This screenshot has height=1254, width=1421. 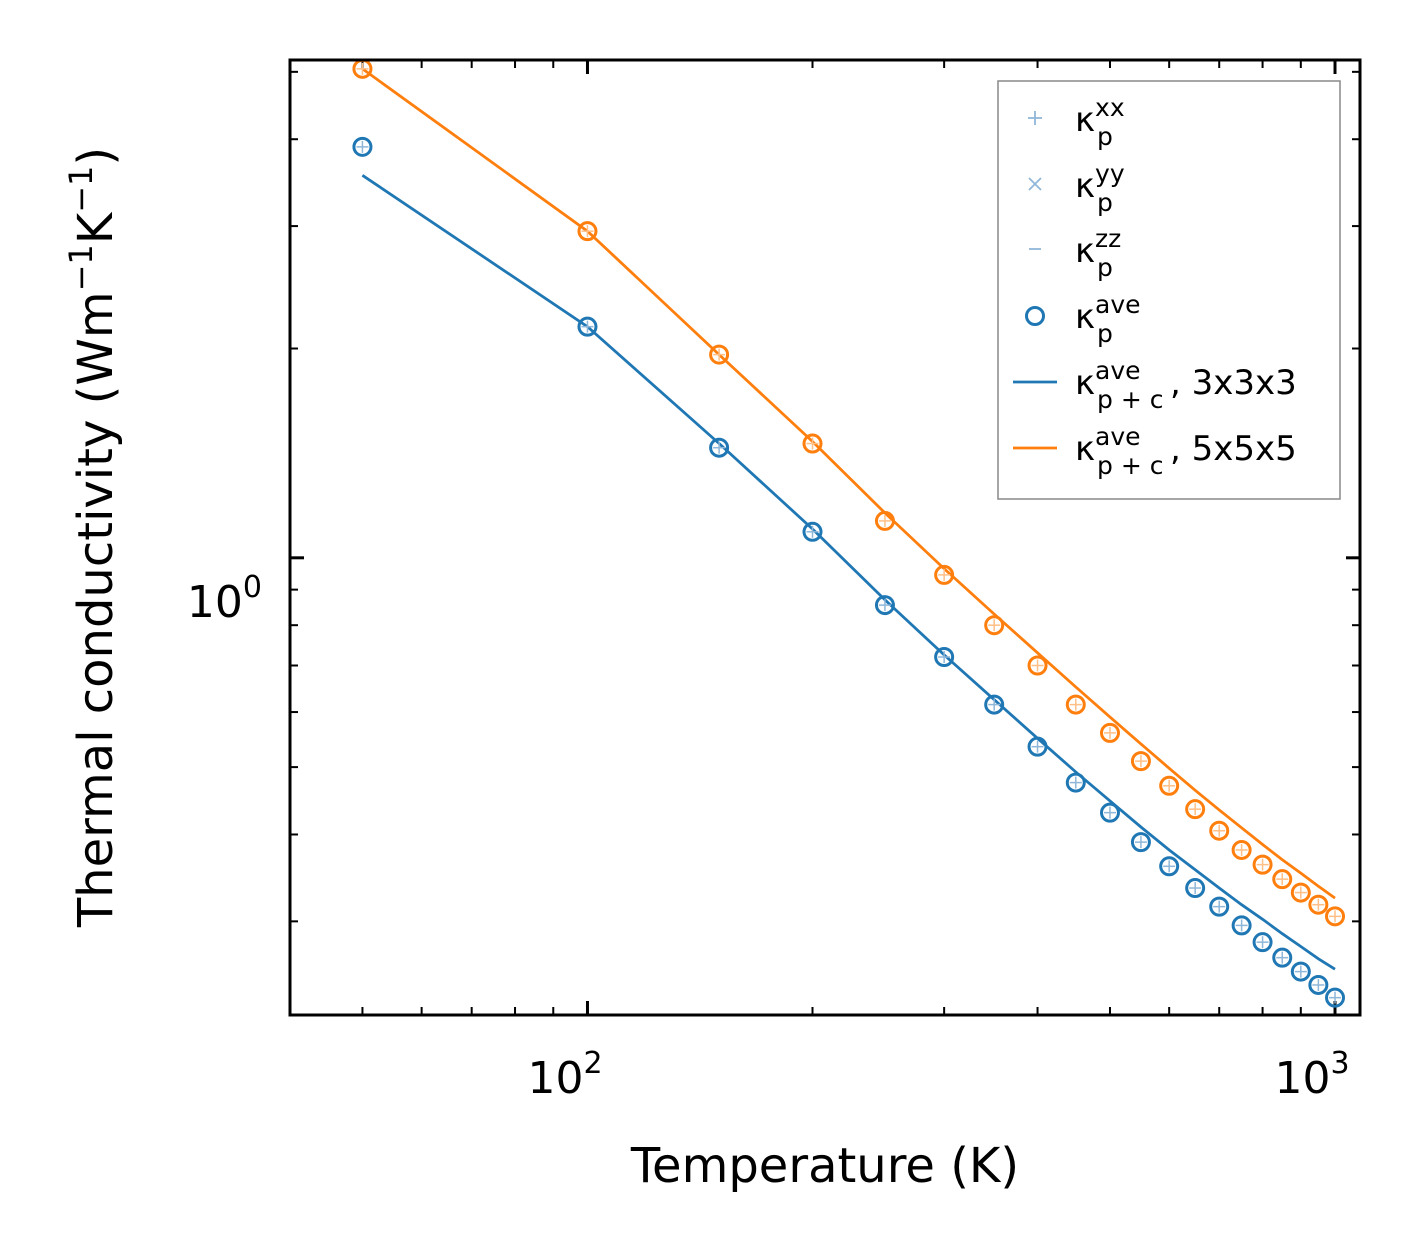 I want to click on legend-label-5x5x5: κave p + c, 5x5x5, so click(x=1186, y=451).